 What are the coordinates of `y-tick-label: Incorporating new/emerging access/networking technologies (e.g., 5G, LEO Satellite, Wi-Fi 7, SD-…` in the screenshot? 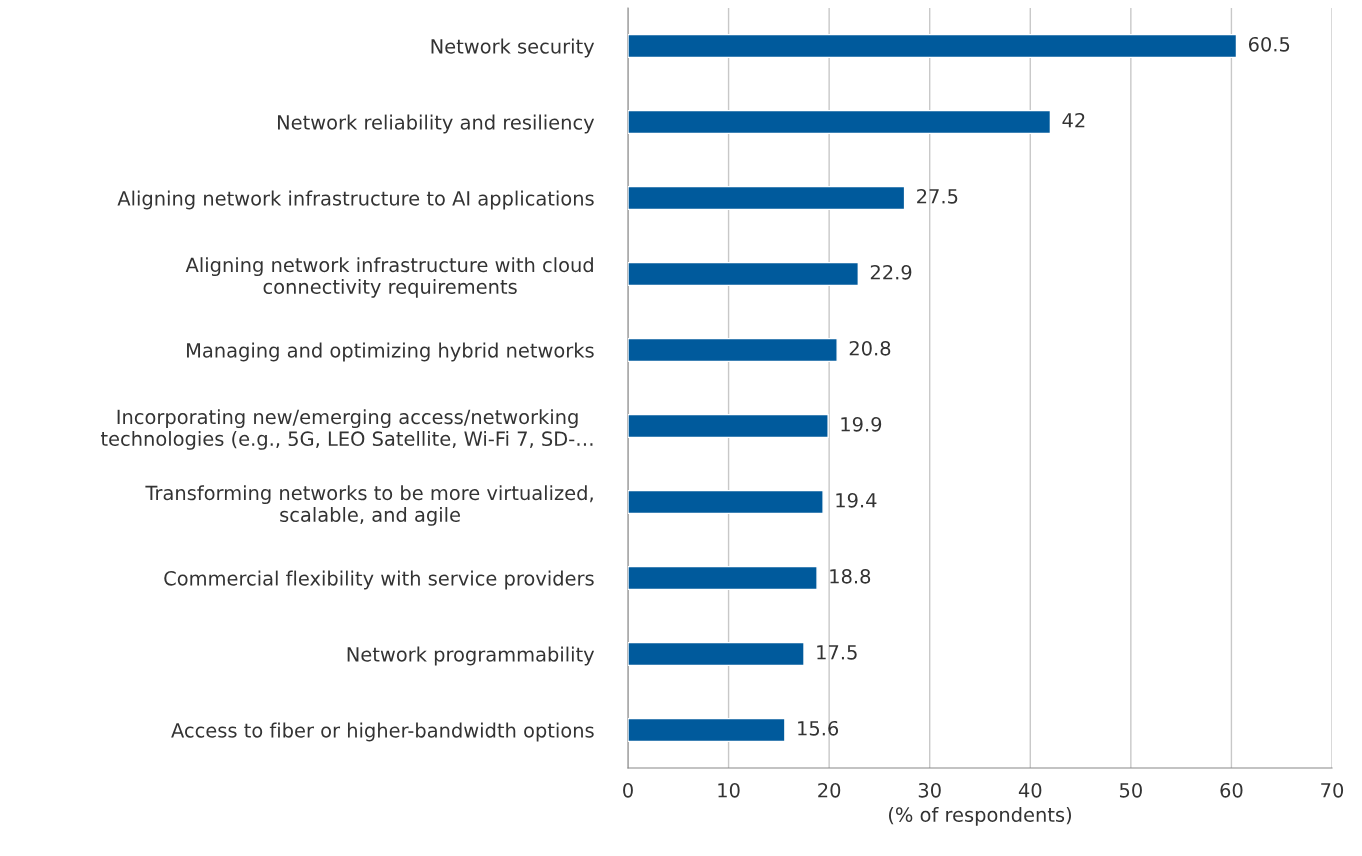 It's located at (346, 429).